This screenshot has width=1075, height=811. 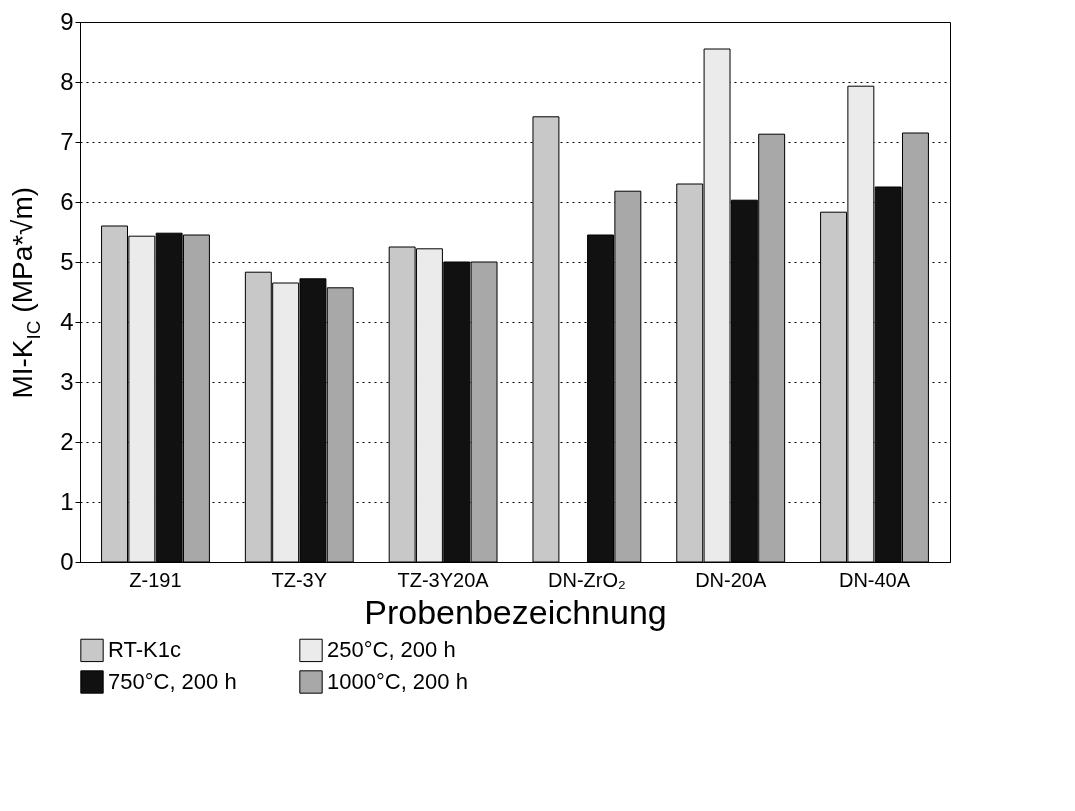 What do you see at coordinates (67, 201) in the screenshot?
I see `y-tick-label: 6` at bounding box center [67, 201].